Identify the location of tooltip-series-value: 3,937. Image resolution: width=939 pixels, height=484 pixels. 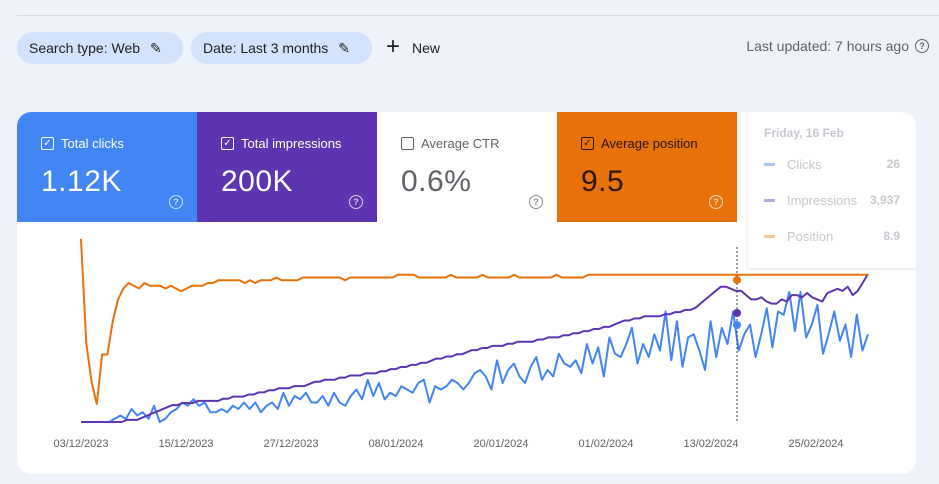
(884, 200).